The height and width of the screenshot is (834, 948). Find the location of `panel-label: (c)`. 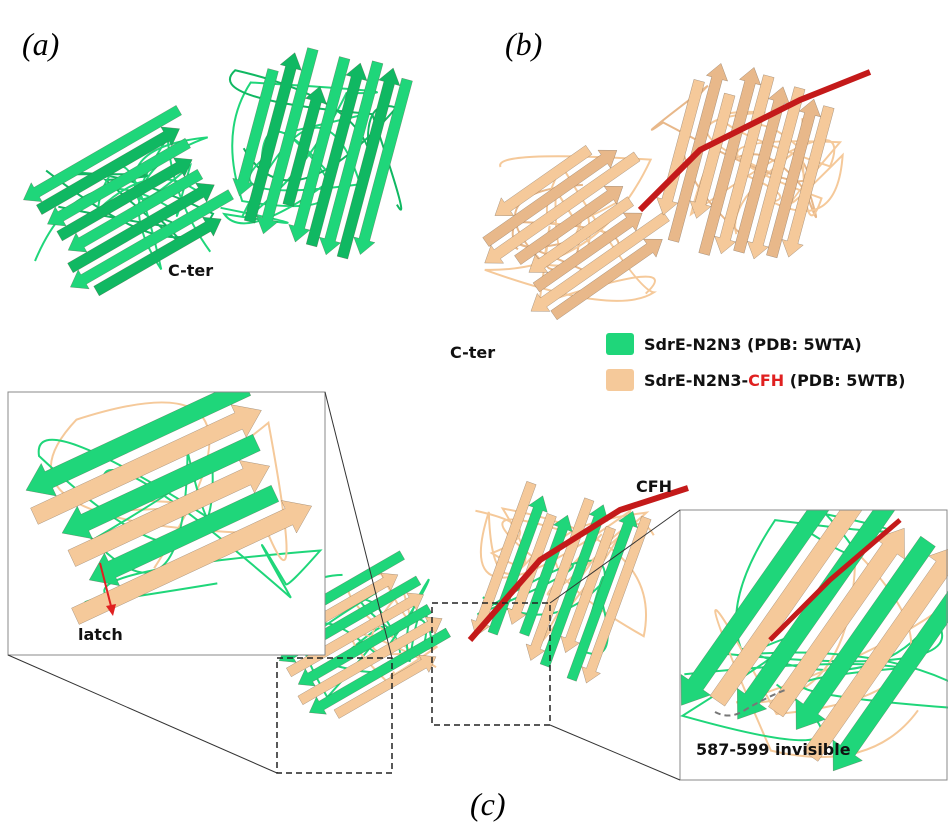

panel-label: (c) is located at coordinates (488, 804).